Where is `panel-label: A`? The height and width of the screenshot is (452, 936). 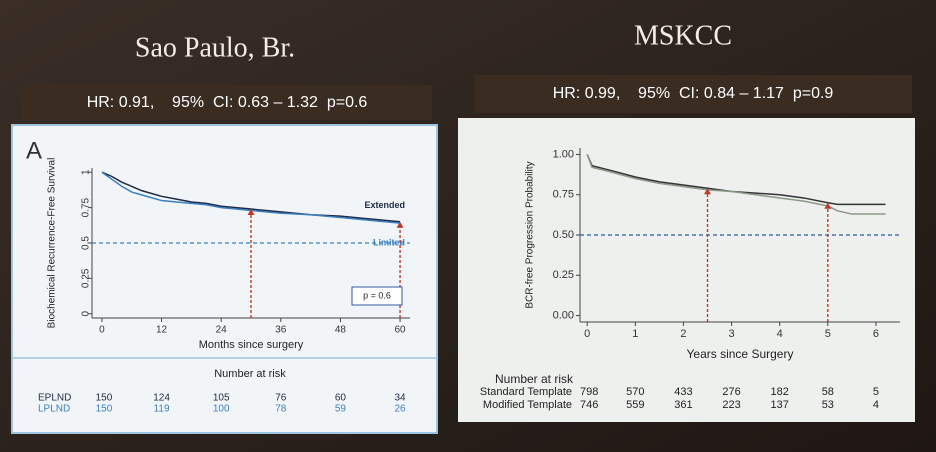 panel-label: A is located at coordinates (34, 150).